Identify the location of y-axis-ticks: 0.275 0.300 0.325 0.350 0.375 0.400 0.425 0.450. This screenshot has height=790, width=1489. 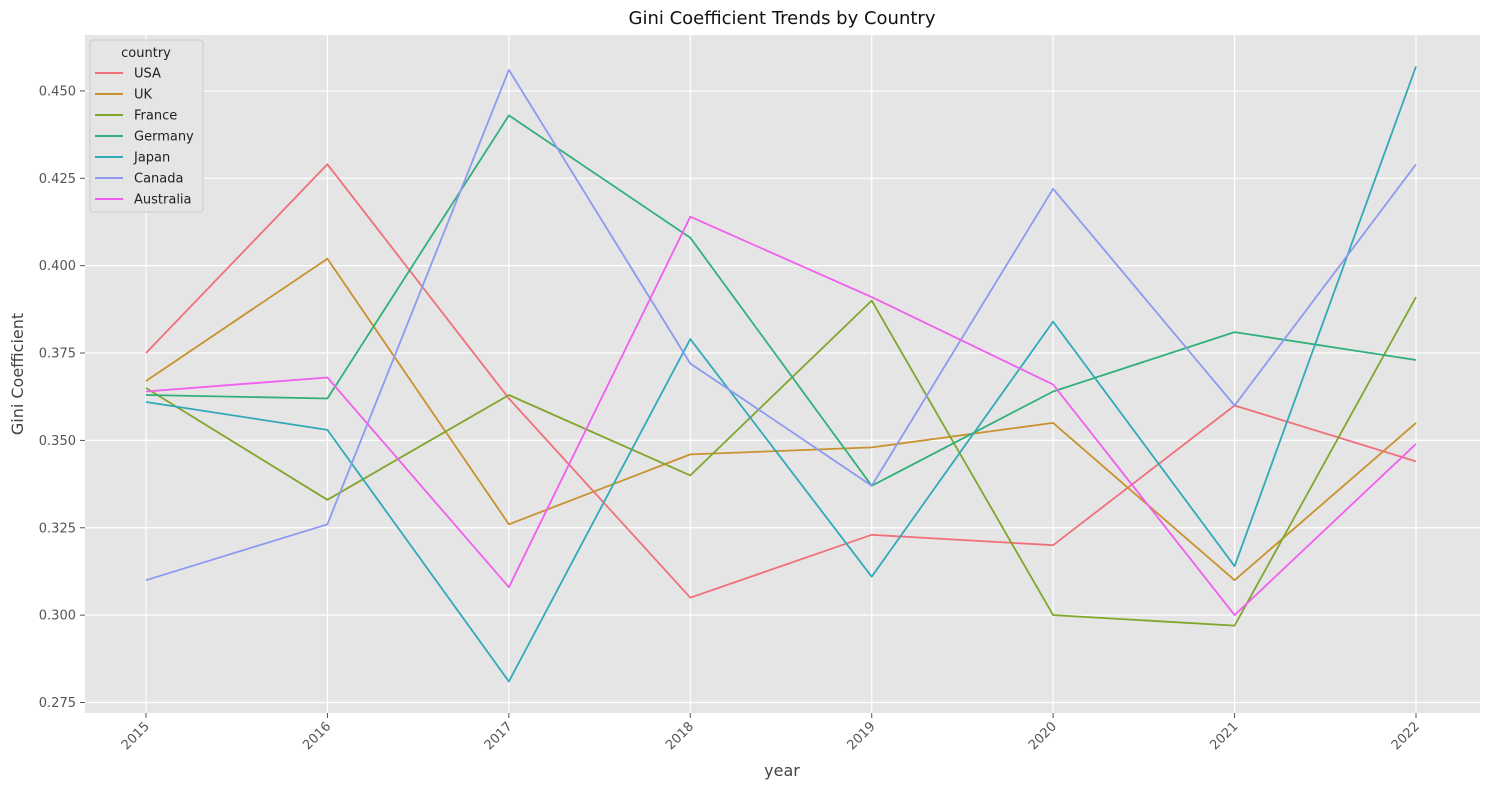
(62, 397).